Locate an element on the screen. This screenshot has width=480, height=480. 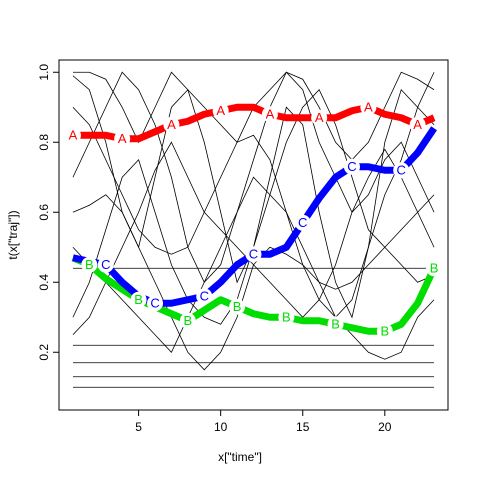
x-tick-label: 5 is located at coordinates (138, 427).